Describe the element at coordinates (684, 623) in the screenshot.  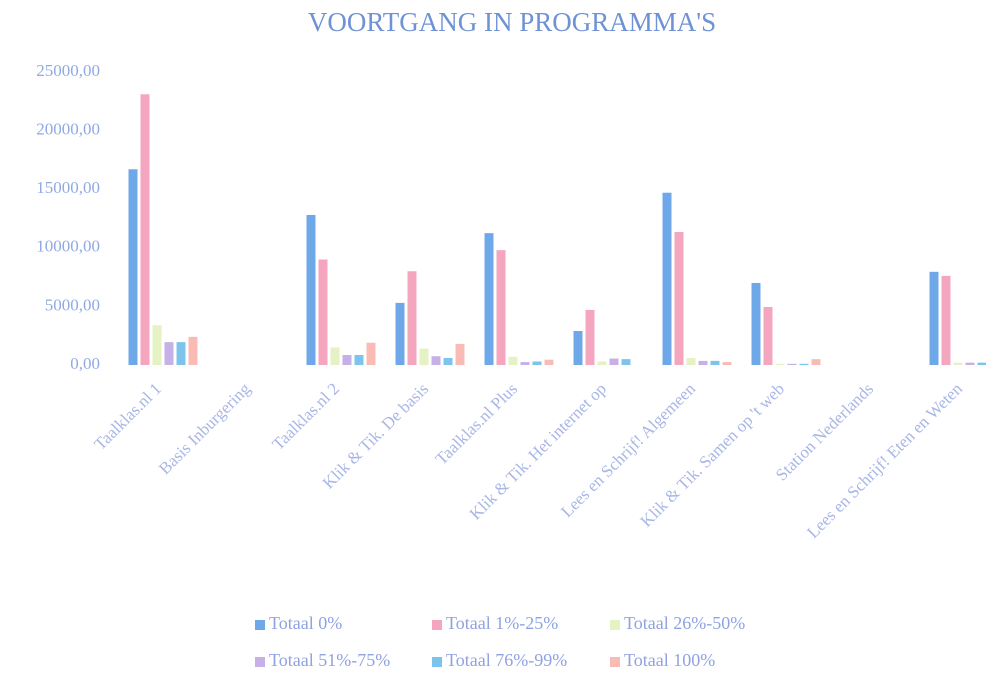
I see `legend-label: Totaal 26%-50%` at that location.